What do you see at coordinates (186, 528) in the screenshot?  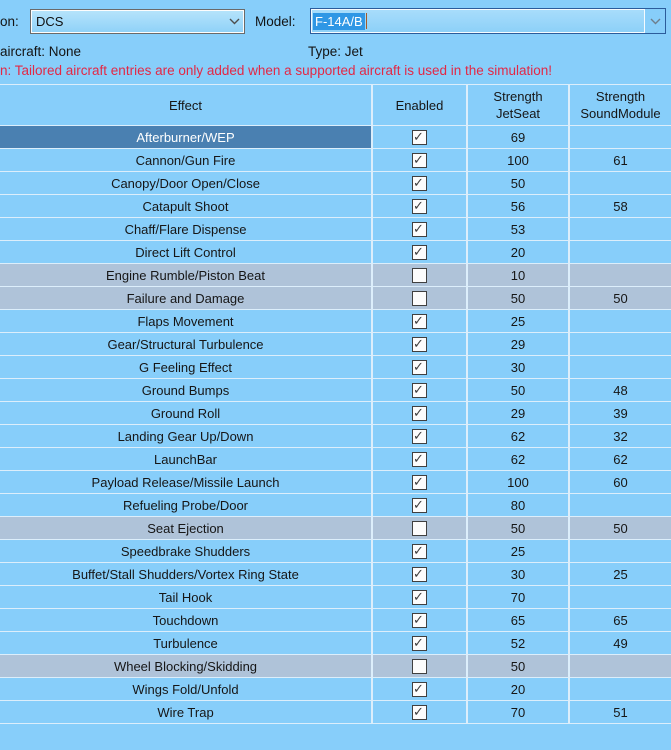 I see `effect-cell: Seat Ejection` at bounding box center [186, 528].